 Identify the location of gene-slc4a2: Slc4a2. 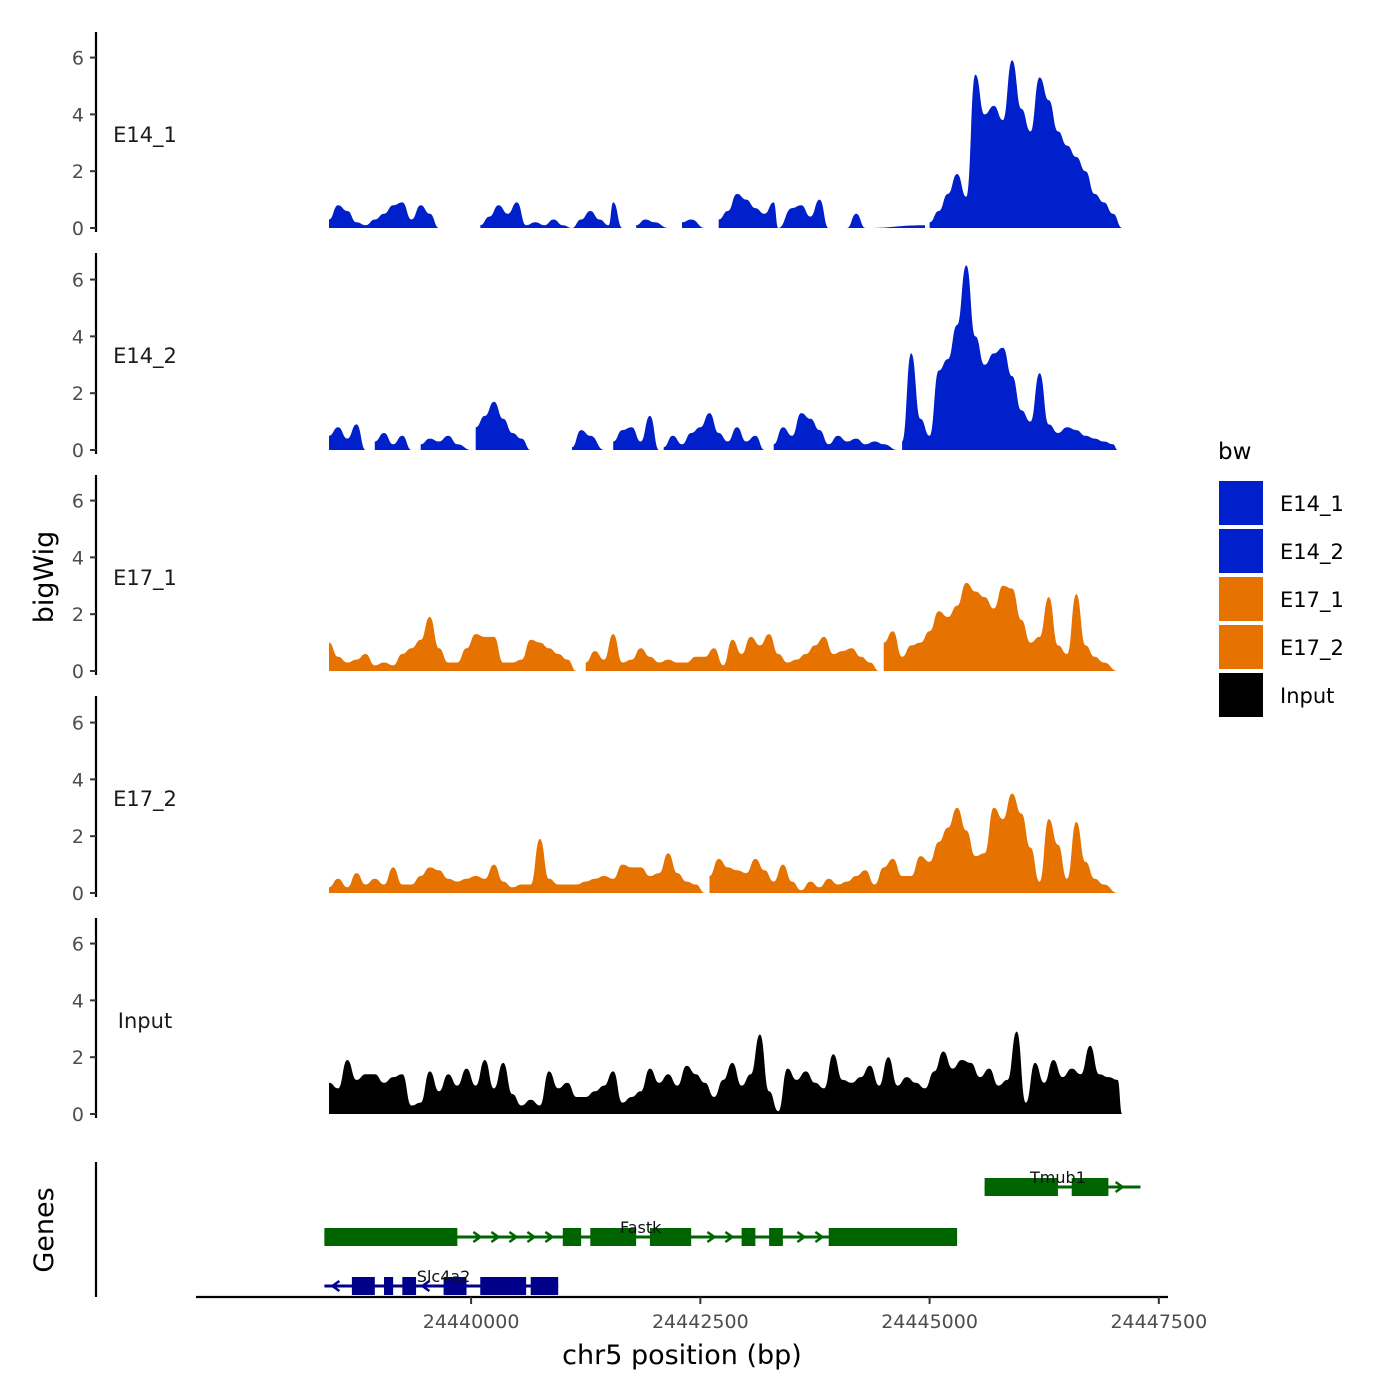
(441, 1281).